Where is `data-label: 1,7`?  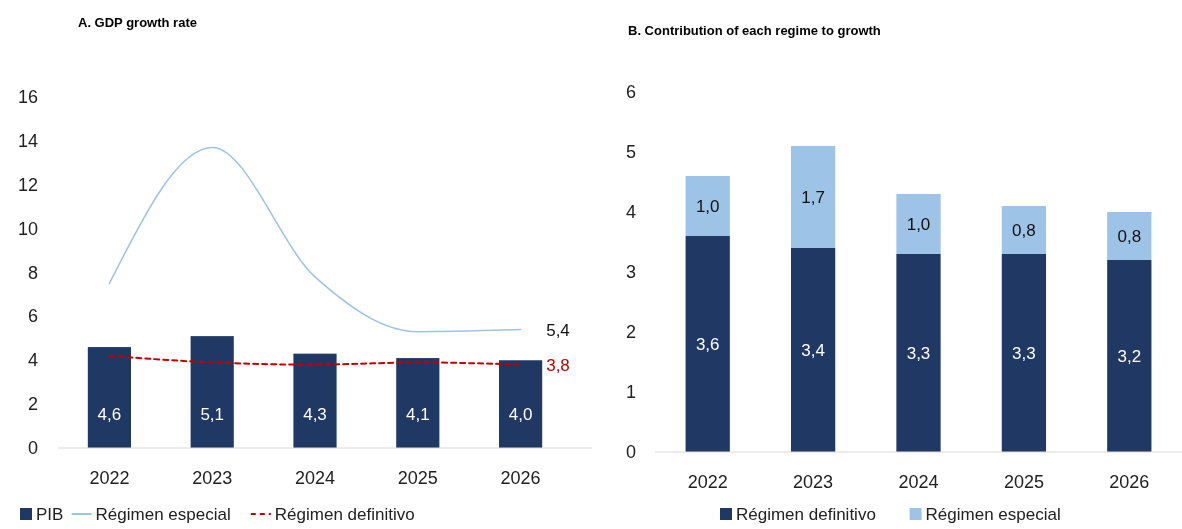
data-label: 1,7 is located at coordinates (813, 197).